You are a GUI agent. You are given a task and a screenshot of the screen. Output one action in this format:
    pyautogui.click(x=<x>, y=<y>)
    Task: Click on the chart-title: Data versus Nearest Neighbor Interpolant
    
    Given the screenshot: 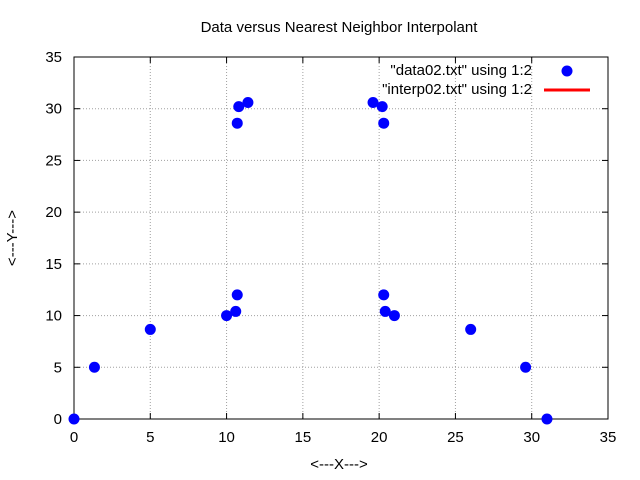 What is the action you would take?
    pyautogui.click(x=340, y=27)
    